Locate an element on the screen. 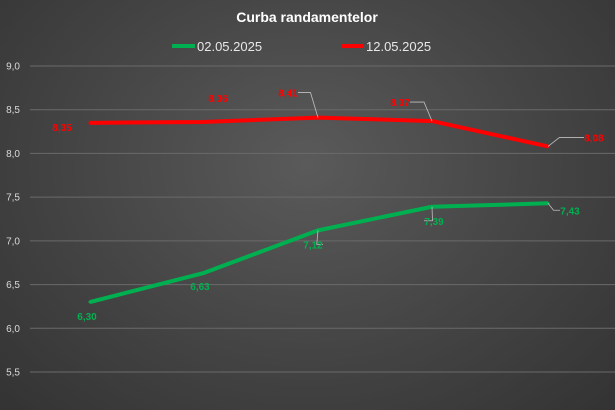 This screenshot has height=410, width=615. data-label: 7,39 is located at coordinates (434, 222).